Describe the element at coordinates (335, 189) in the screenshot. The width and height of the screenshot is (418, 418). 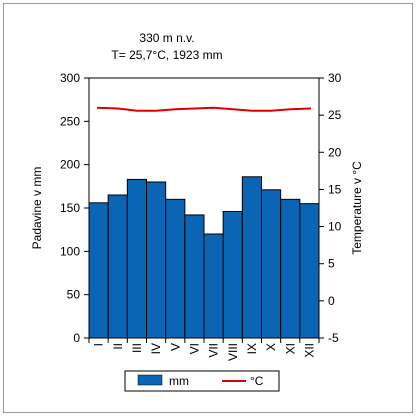
I see `right-tick-label: 15` at that location.